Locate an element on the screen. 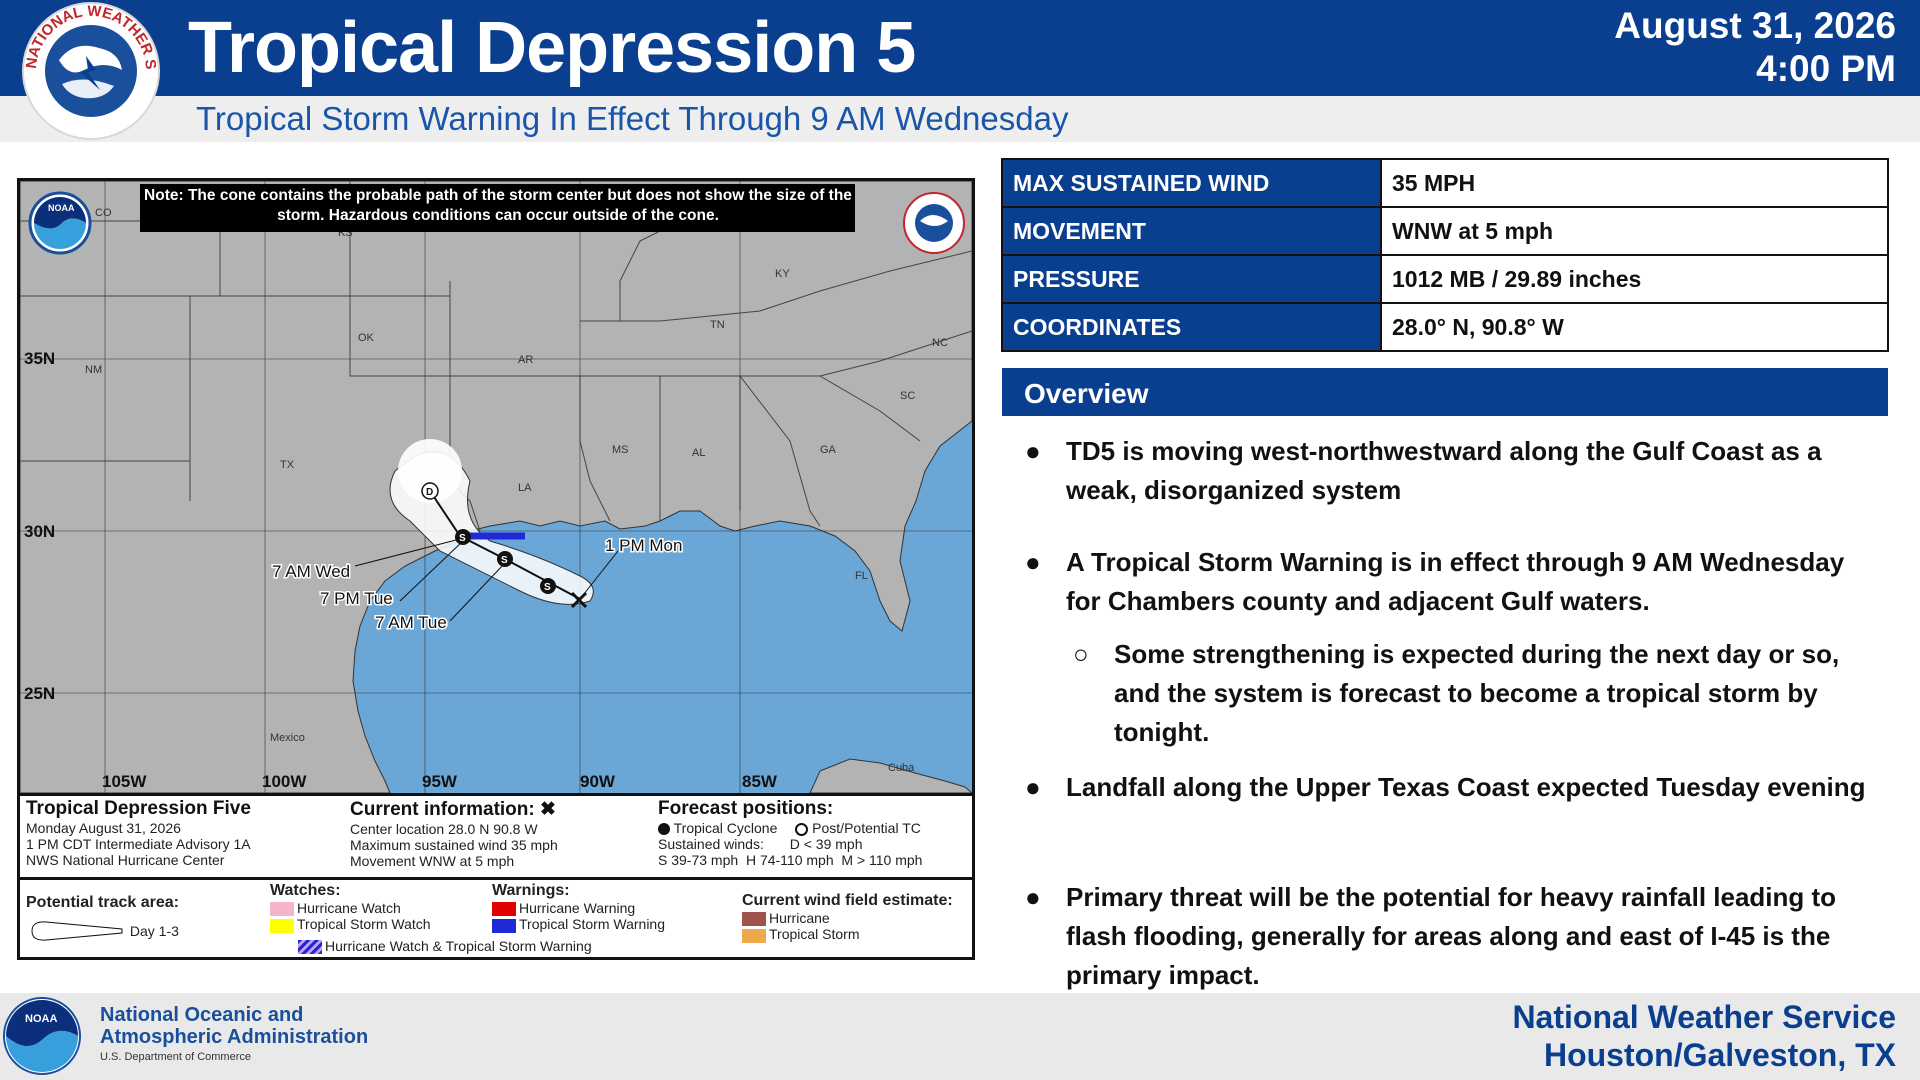 Image resolution: width=1920 pixels, height=1080 pixels. track-label: 7 AM Tue is located at coordinates (411, 622).